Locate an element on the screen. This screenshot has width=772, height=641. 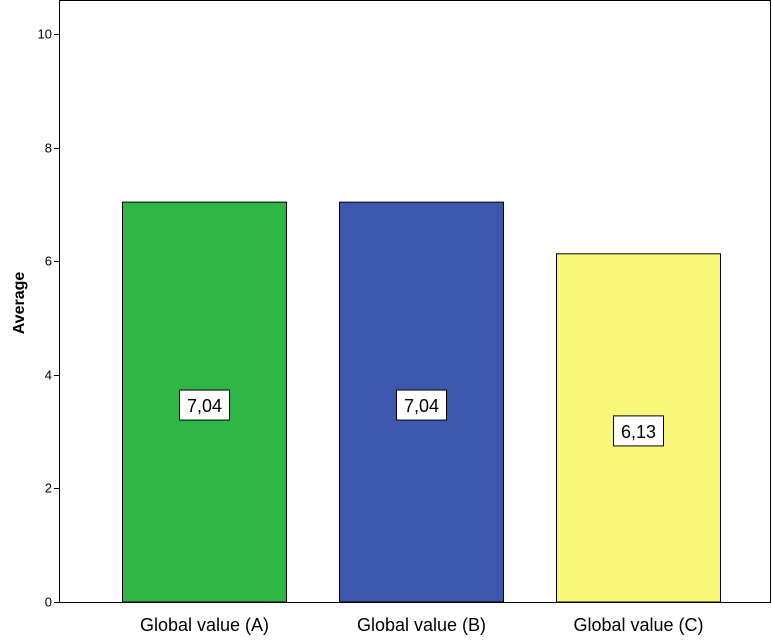
y-tick-label: 0 is located at coordinates (48, 602).